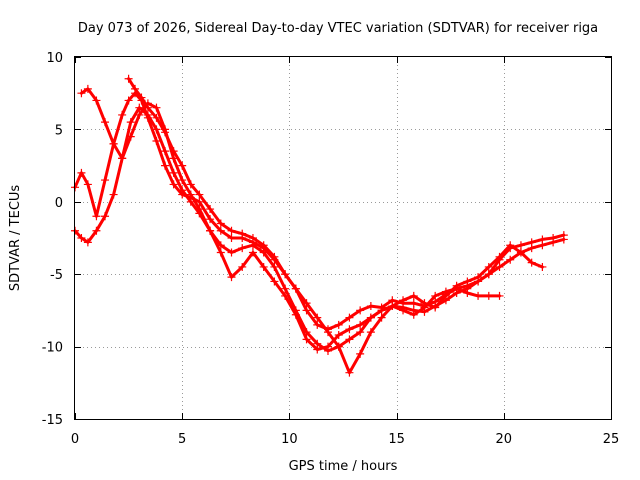 This screenshot has width=640, height=480. I want to click on x-tick-label: 0, so click(75, 439).